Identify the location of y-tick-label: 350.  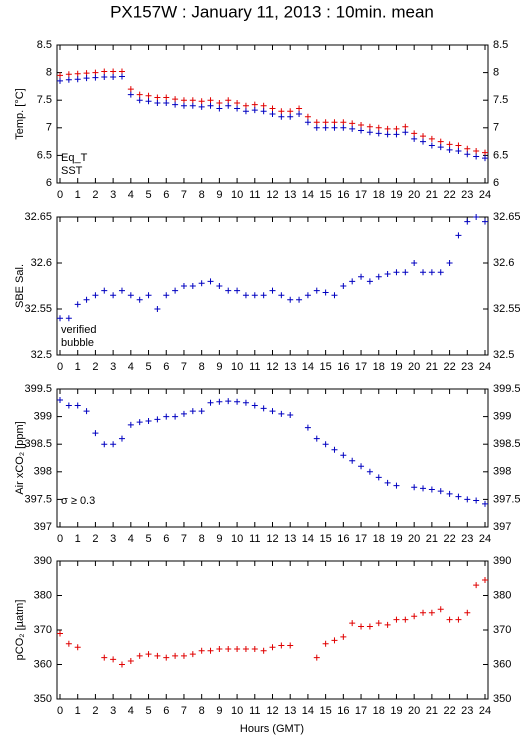
(43, 699).